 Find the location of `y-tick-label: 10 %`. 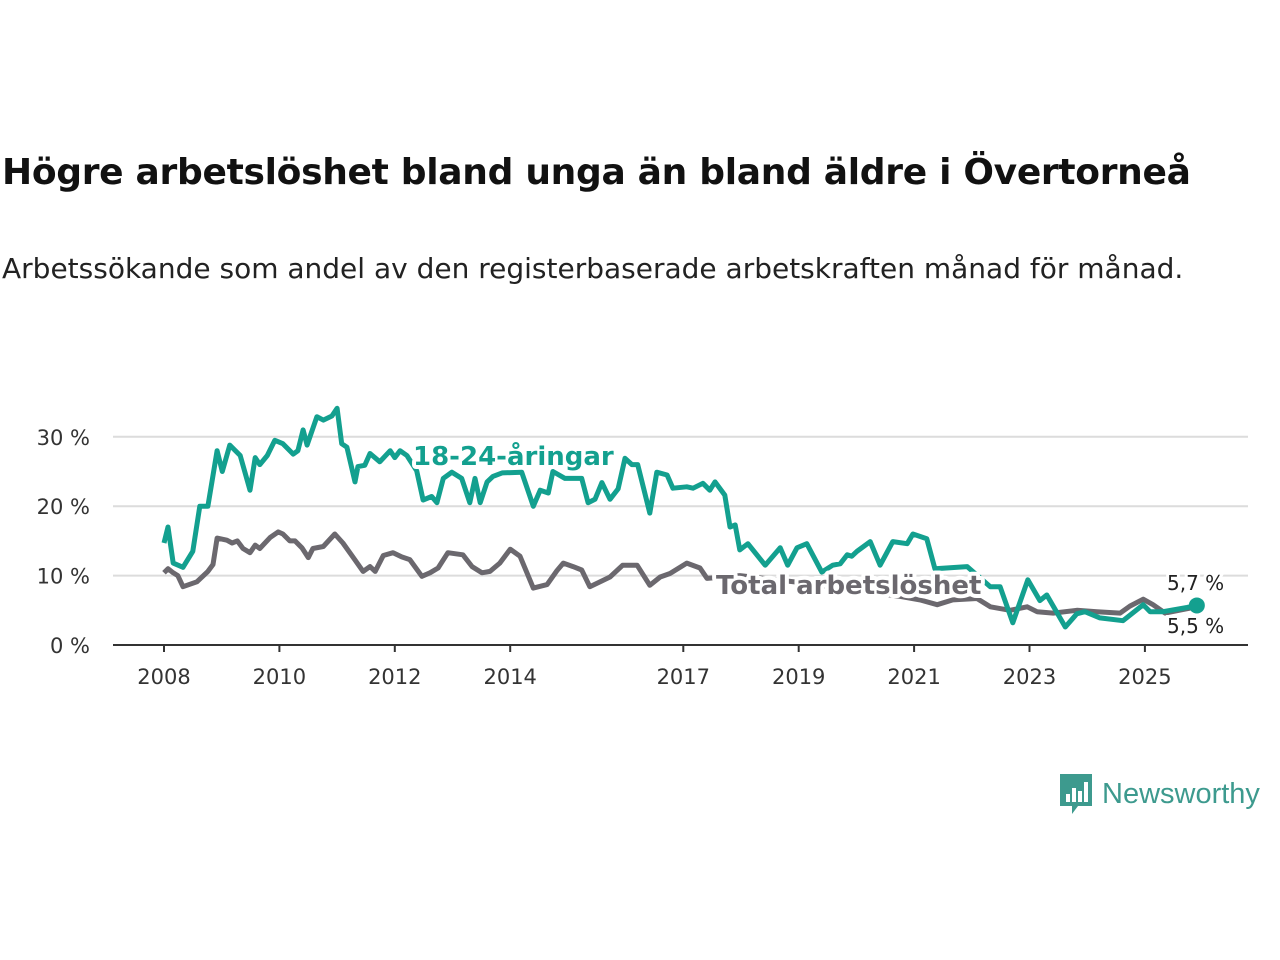

y-tick-label: 10 % is located at coordinates (63, 577).